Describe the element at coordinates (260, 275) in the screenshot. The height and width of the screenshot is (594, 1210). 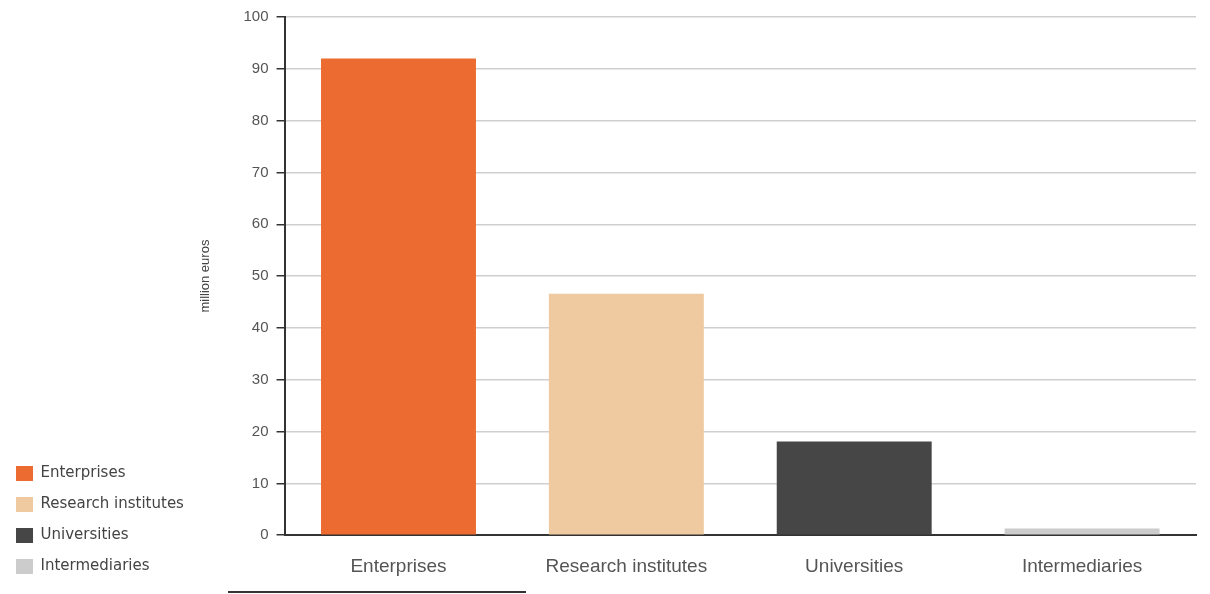
I see `y-tick-label: 50` at that location.